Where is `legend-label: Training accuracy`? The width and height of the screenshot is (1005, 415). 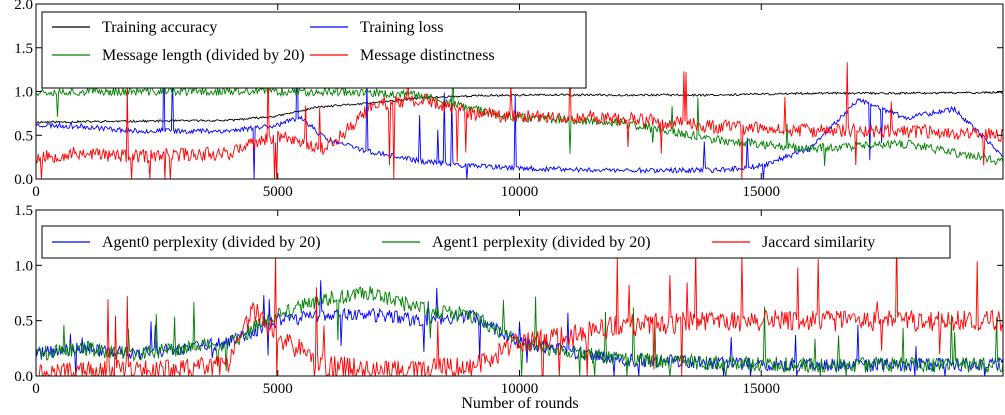
legend-label: Training accuracy is located at coordinates (159, 27).